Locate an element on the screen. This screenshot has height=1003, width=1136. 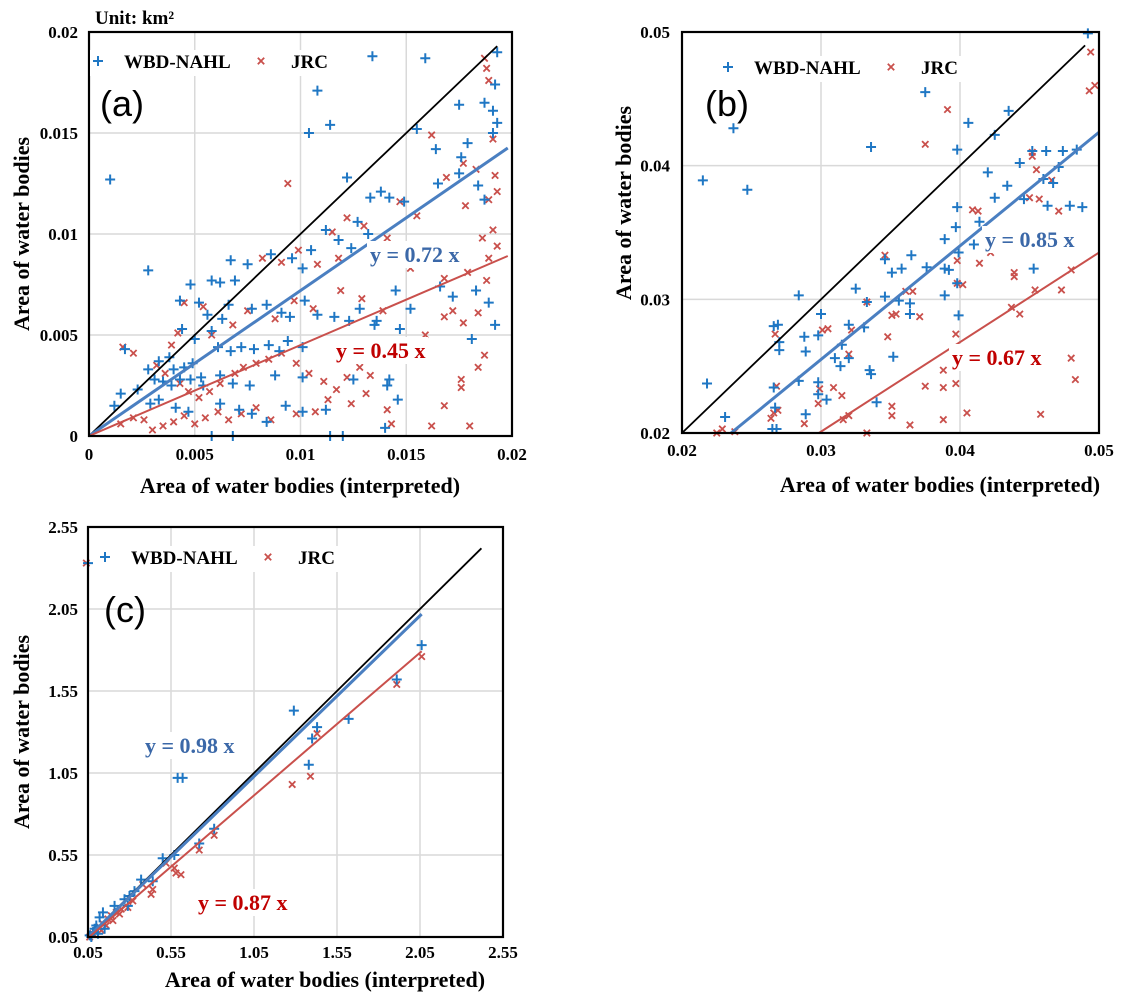
x-tick-label: 0.01 is located at coordinates (301, 454).